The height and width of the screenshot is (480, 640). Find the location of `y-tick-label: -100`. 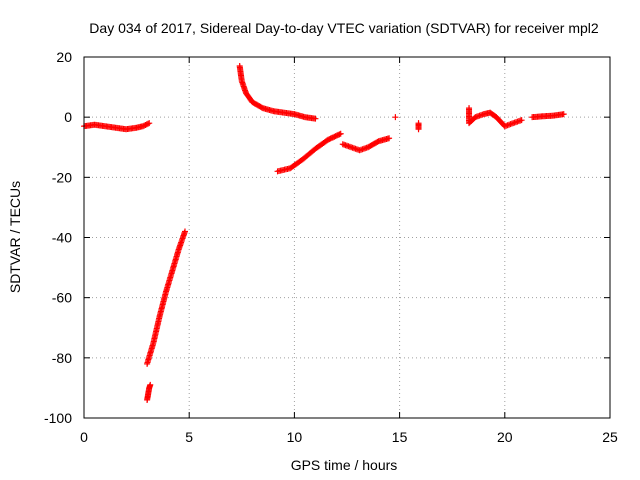

y-tick-label: -100 is located at coordinates (58, 418).